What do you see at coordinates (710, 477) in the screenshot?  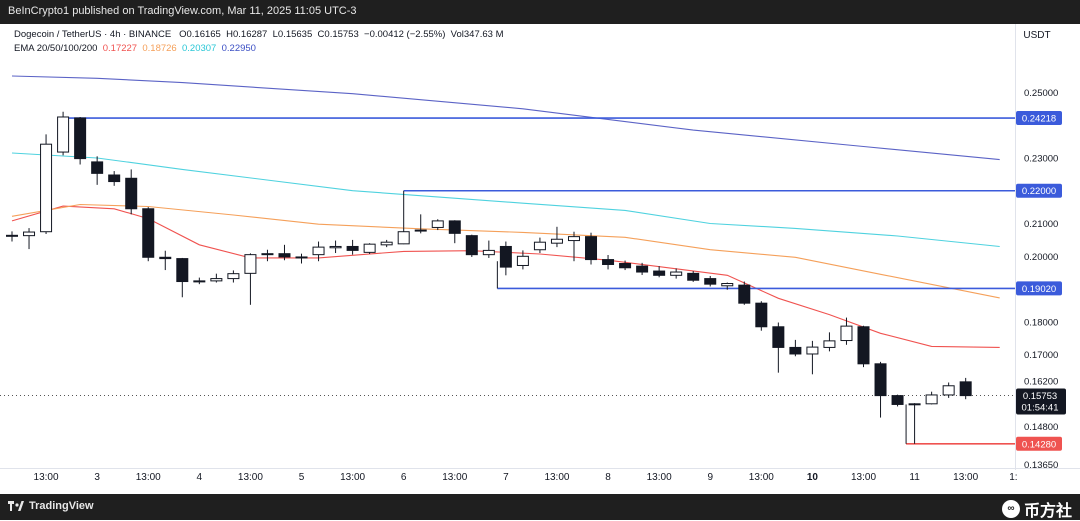 I see `time-tick-label: 9` at bounding box center [710, 477].